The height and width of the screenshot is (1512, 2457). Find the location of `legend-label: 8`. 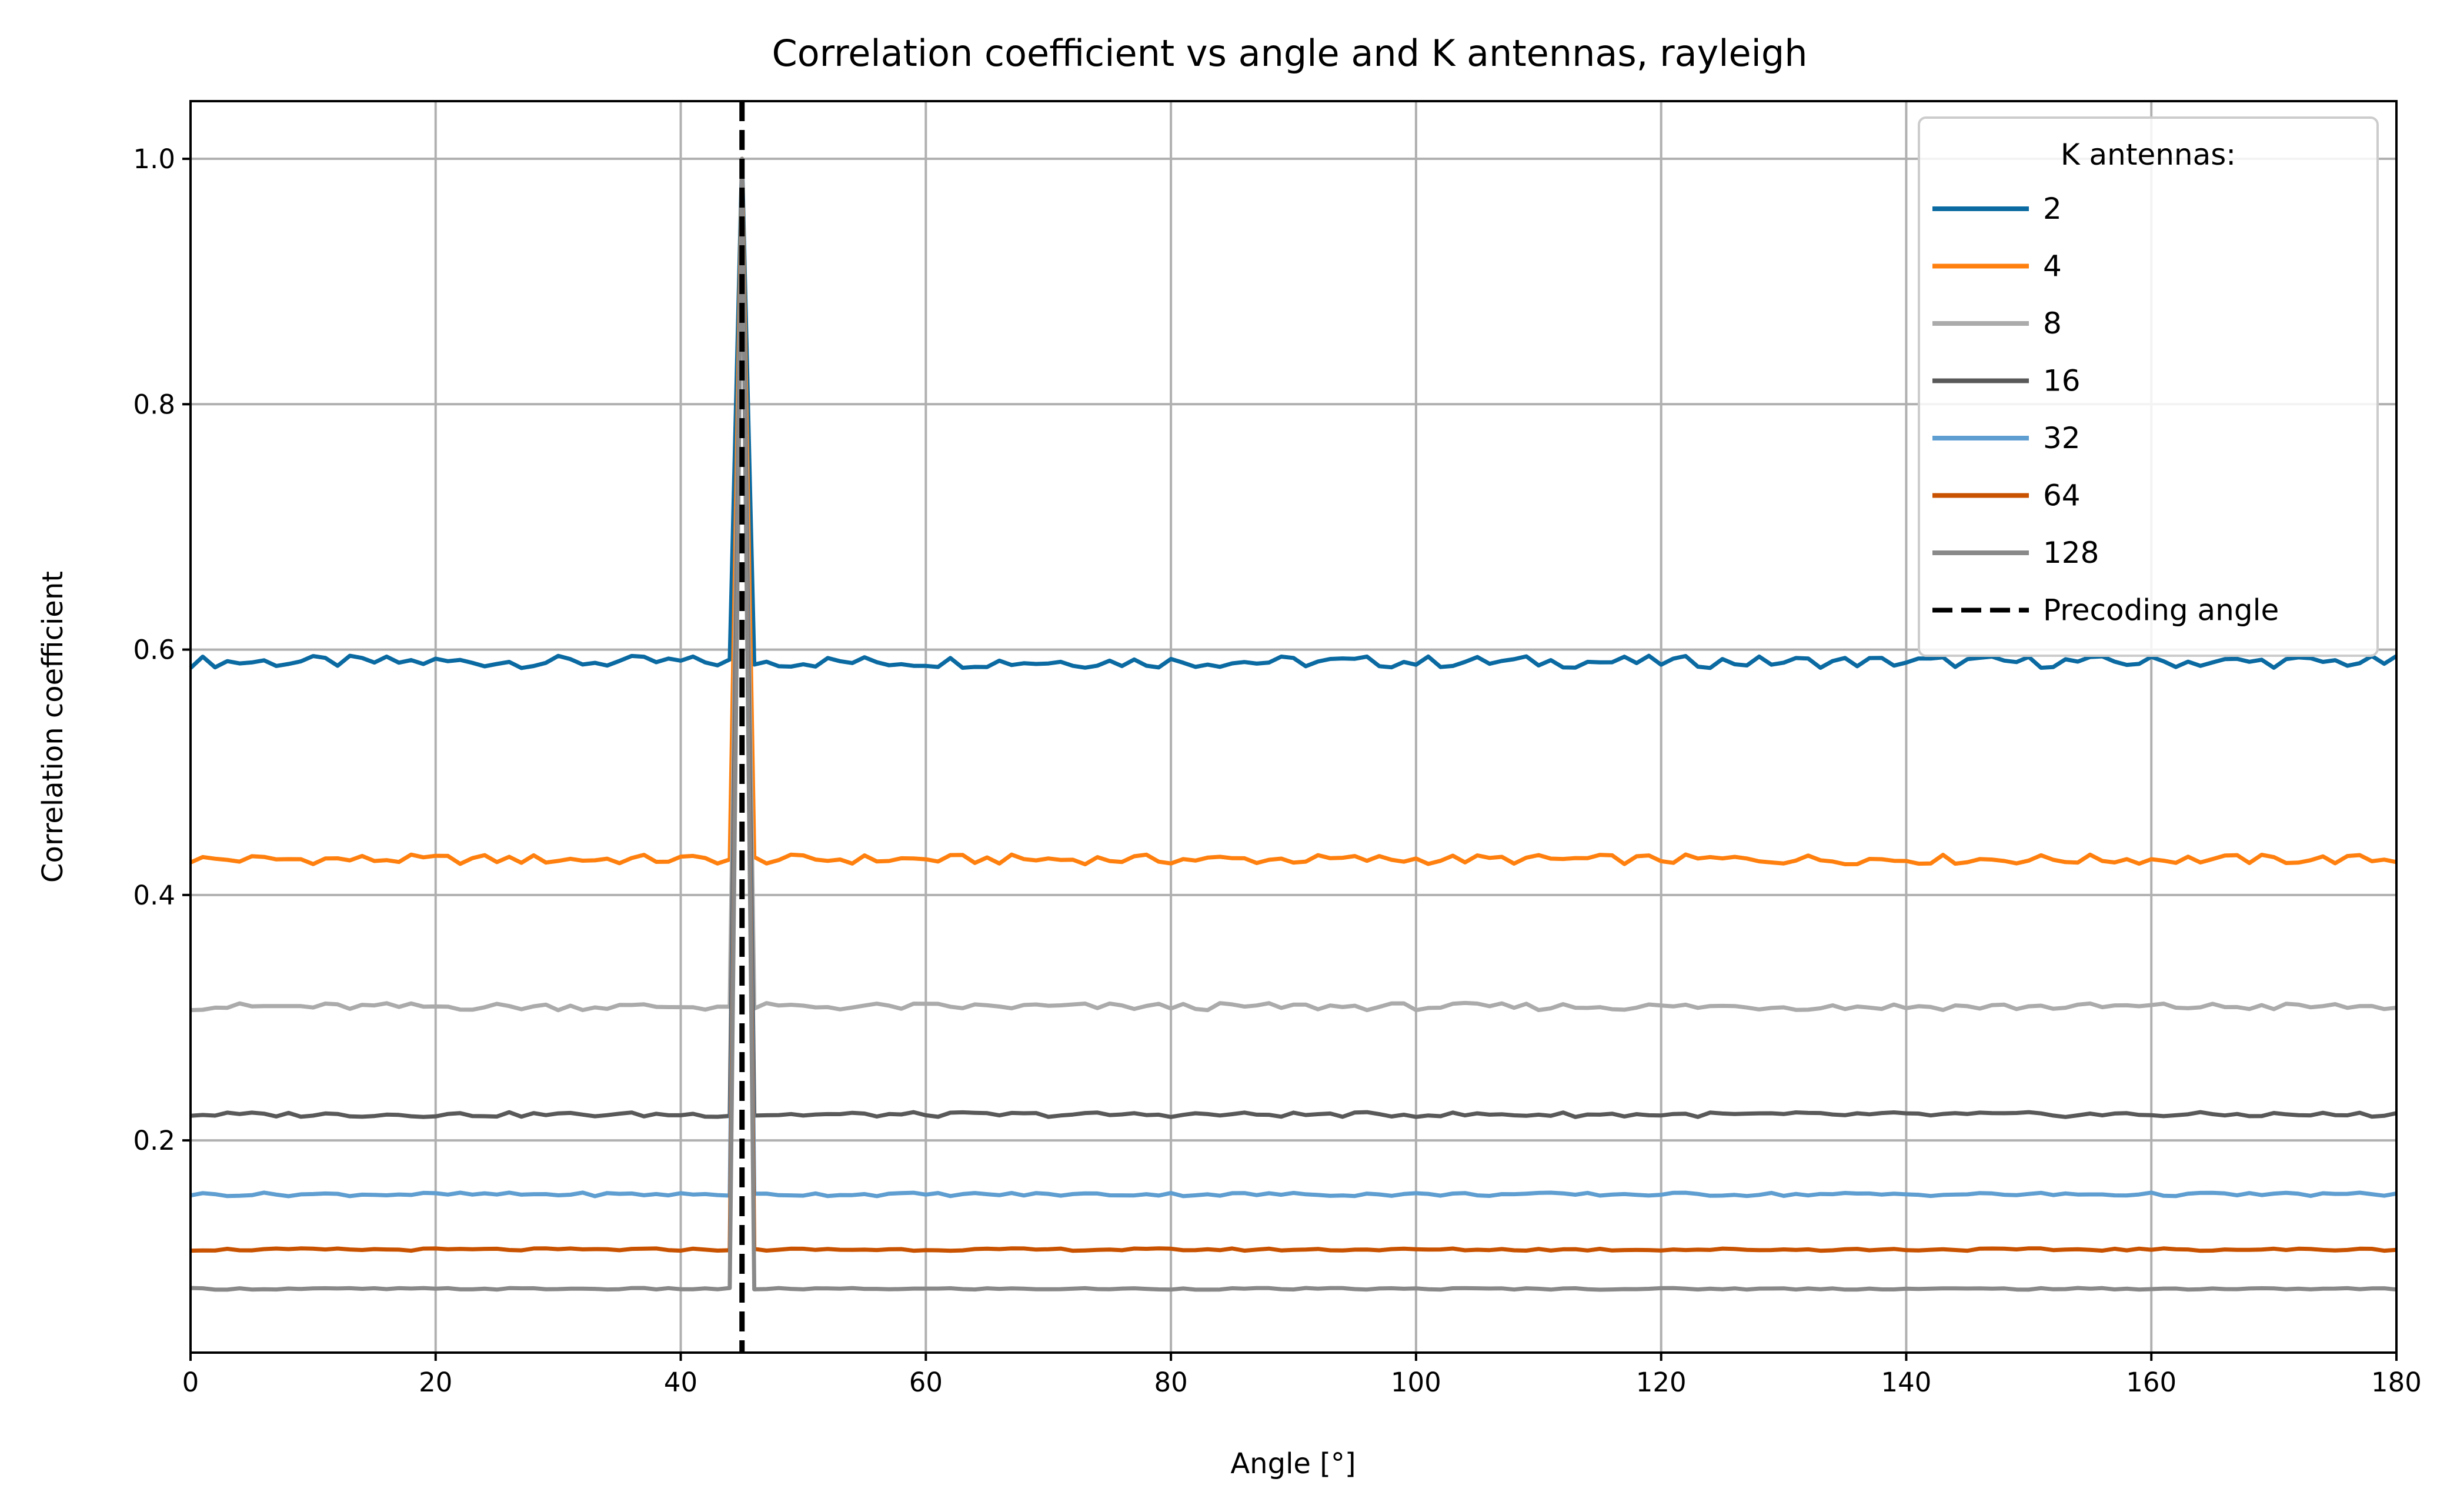

legend-label: 8 is located at coordinates (2052, 323).